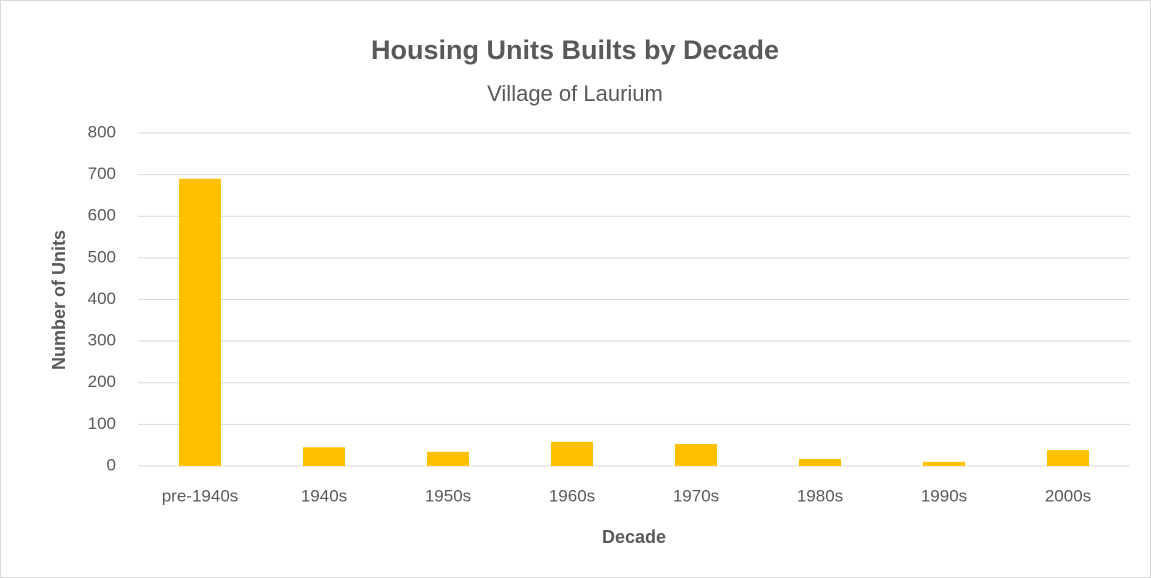 Image resolution: width=1151 pixels, height=578 pixels. Describe the element at coordinates (575, 50) in the screenshot. I see `chart-title: Housing Units Builts by Decade` at that location.